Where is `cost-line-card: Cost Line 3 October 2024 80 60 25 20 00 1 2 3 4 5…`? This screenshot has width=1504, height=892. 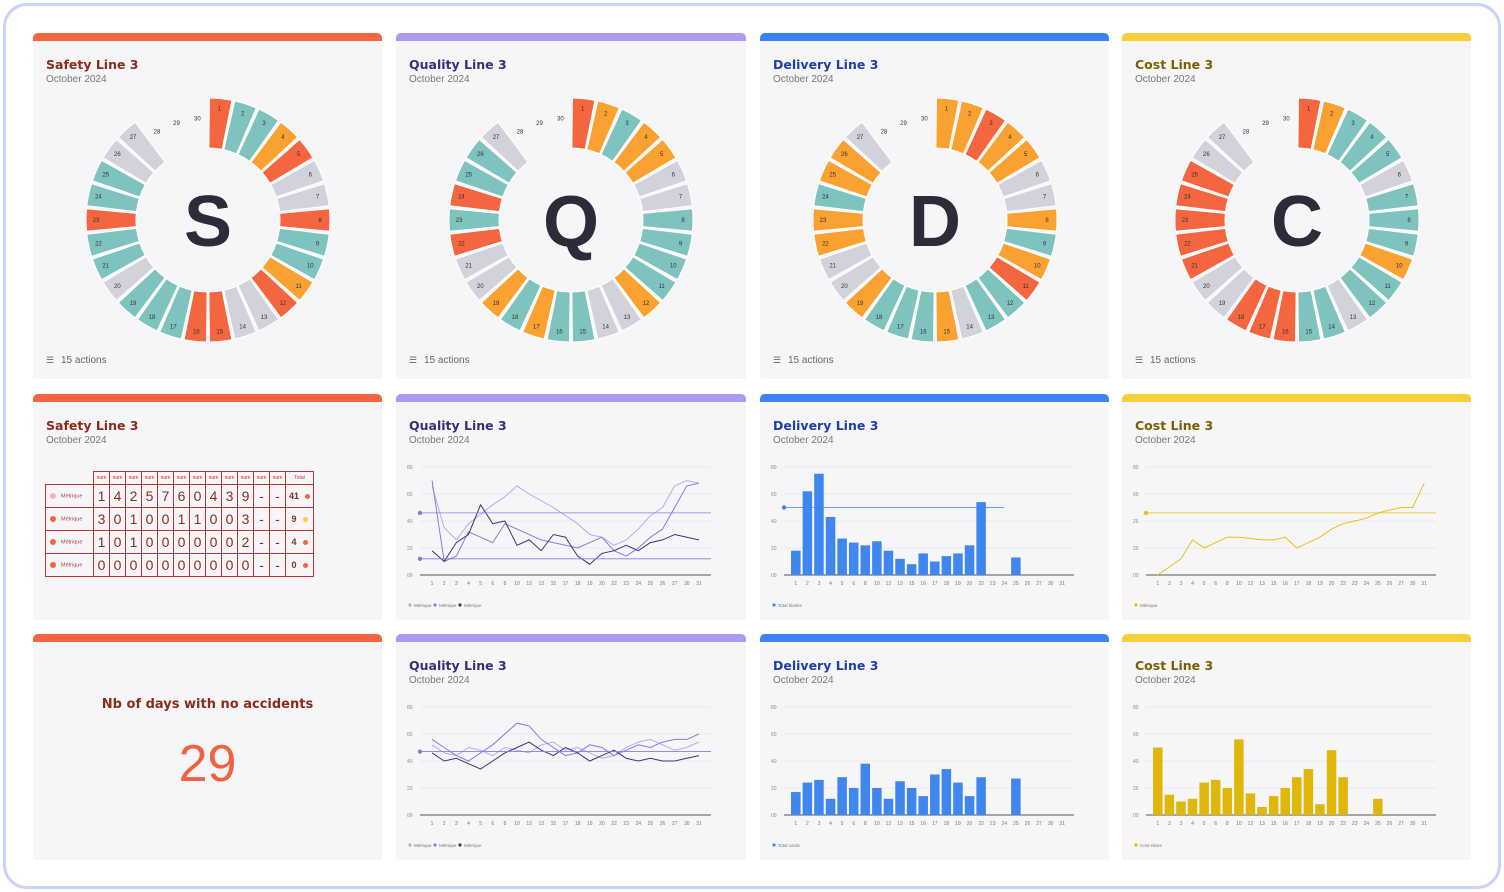 cost-line-card: Cost Line 3 October 2024 80 60 25 20 00 1 2 3 4 5… is located at coordinates (1296, 507).